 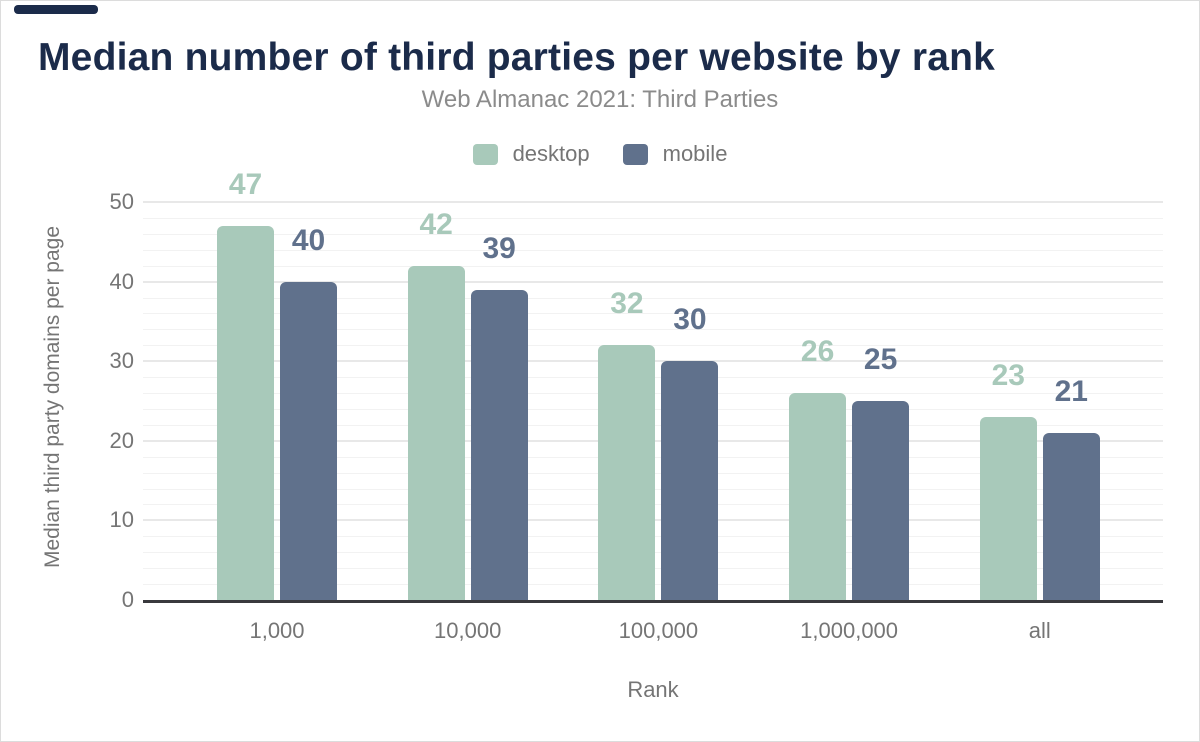 I want to click on bar-value-label: 47, so click(x=245, y=184).